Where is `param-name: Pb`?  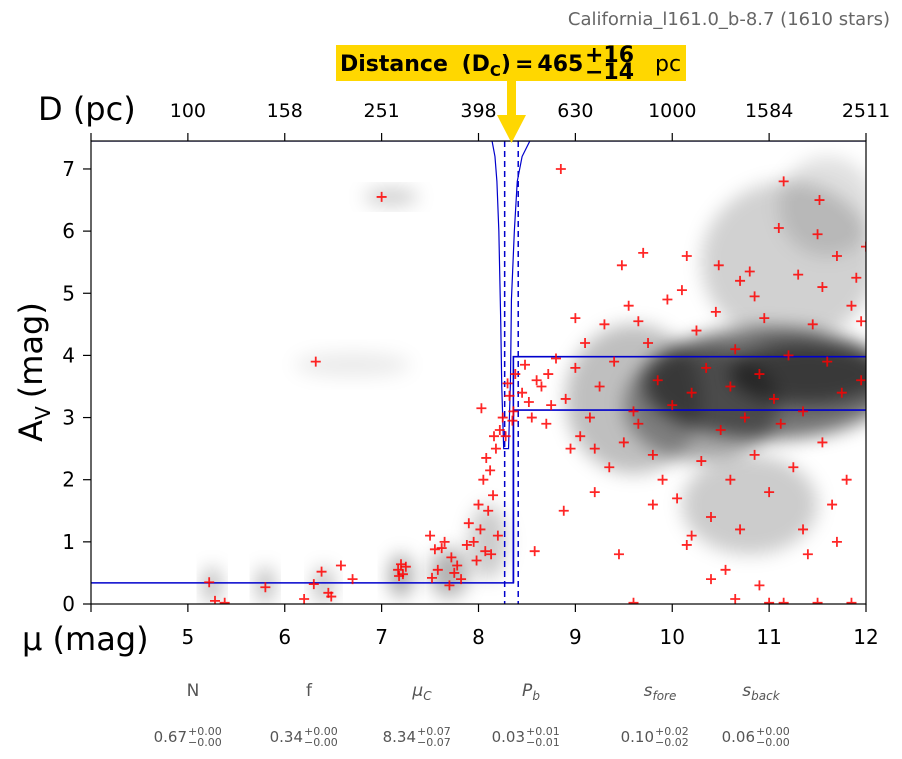 param-name: Pb is located at coordinates (531, 692).